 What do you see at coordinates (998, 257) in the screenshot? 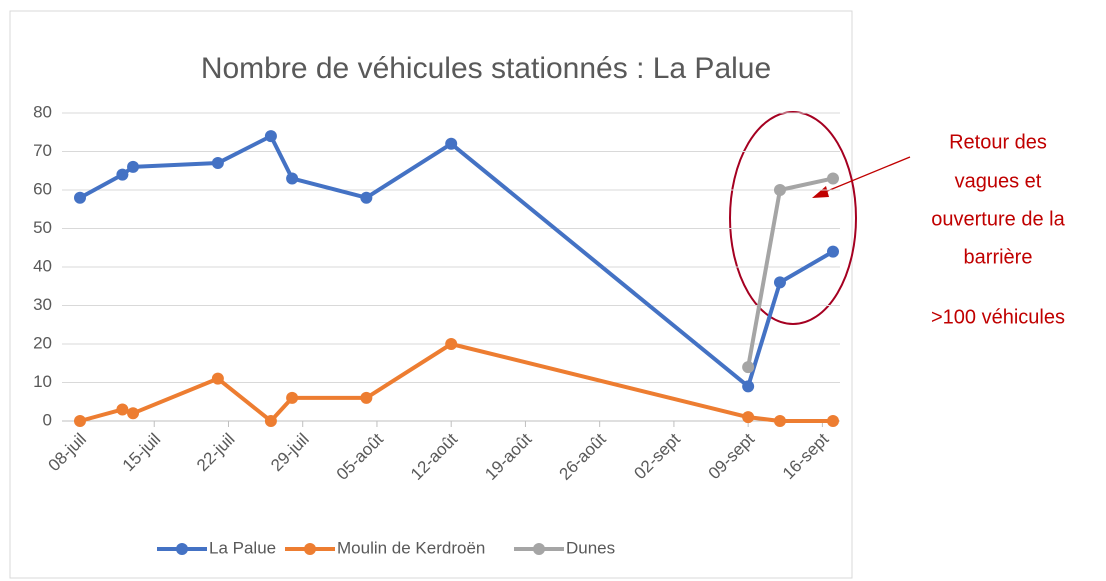
I see `annotation: barrière` at bounding box center [998, 257].